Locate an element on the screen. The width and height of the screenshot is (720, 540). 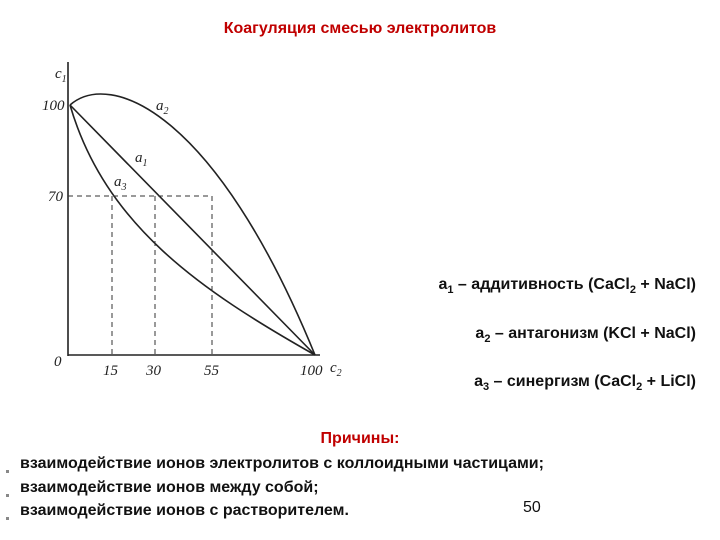
reason-item: взаимодействие ионов между собой; is located at coordinates (169, 487).